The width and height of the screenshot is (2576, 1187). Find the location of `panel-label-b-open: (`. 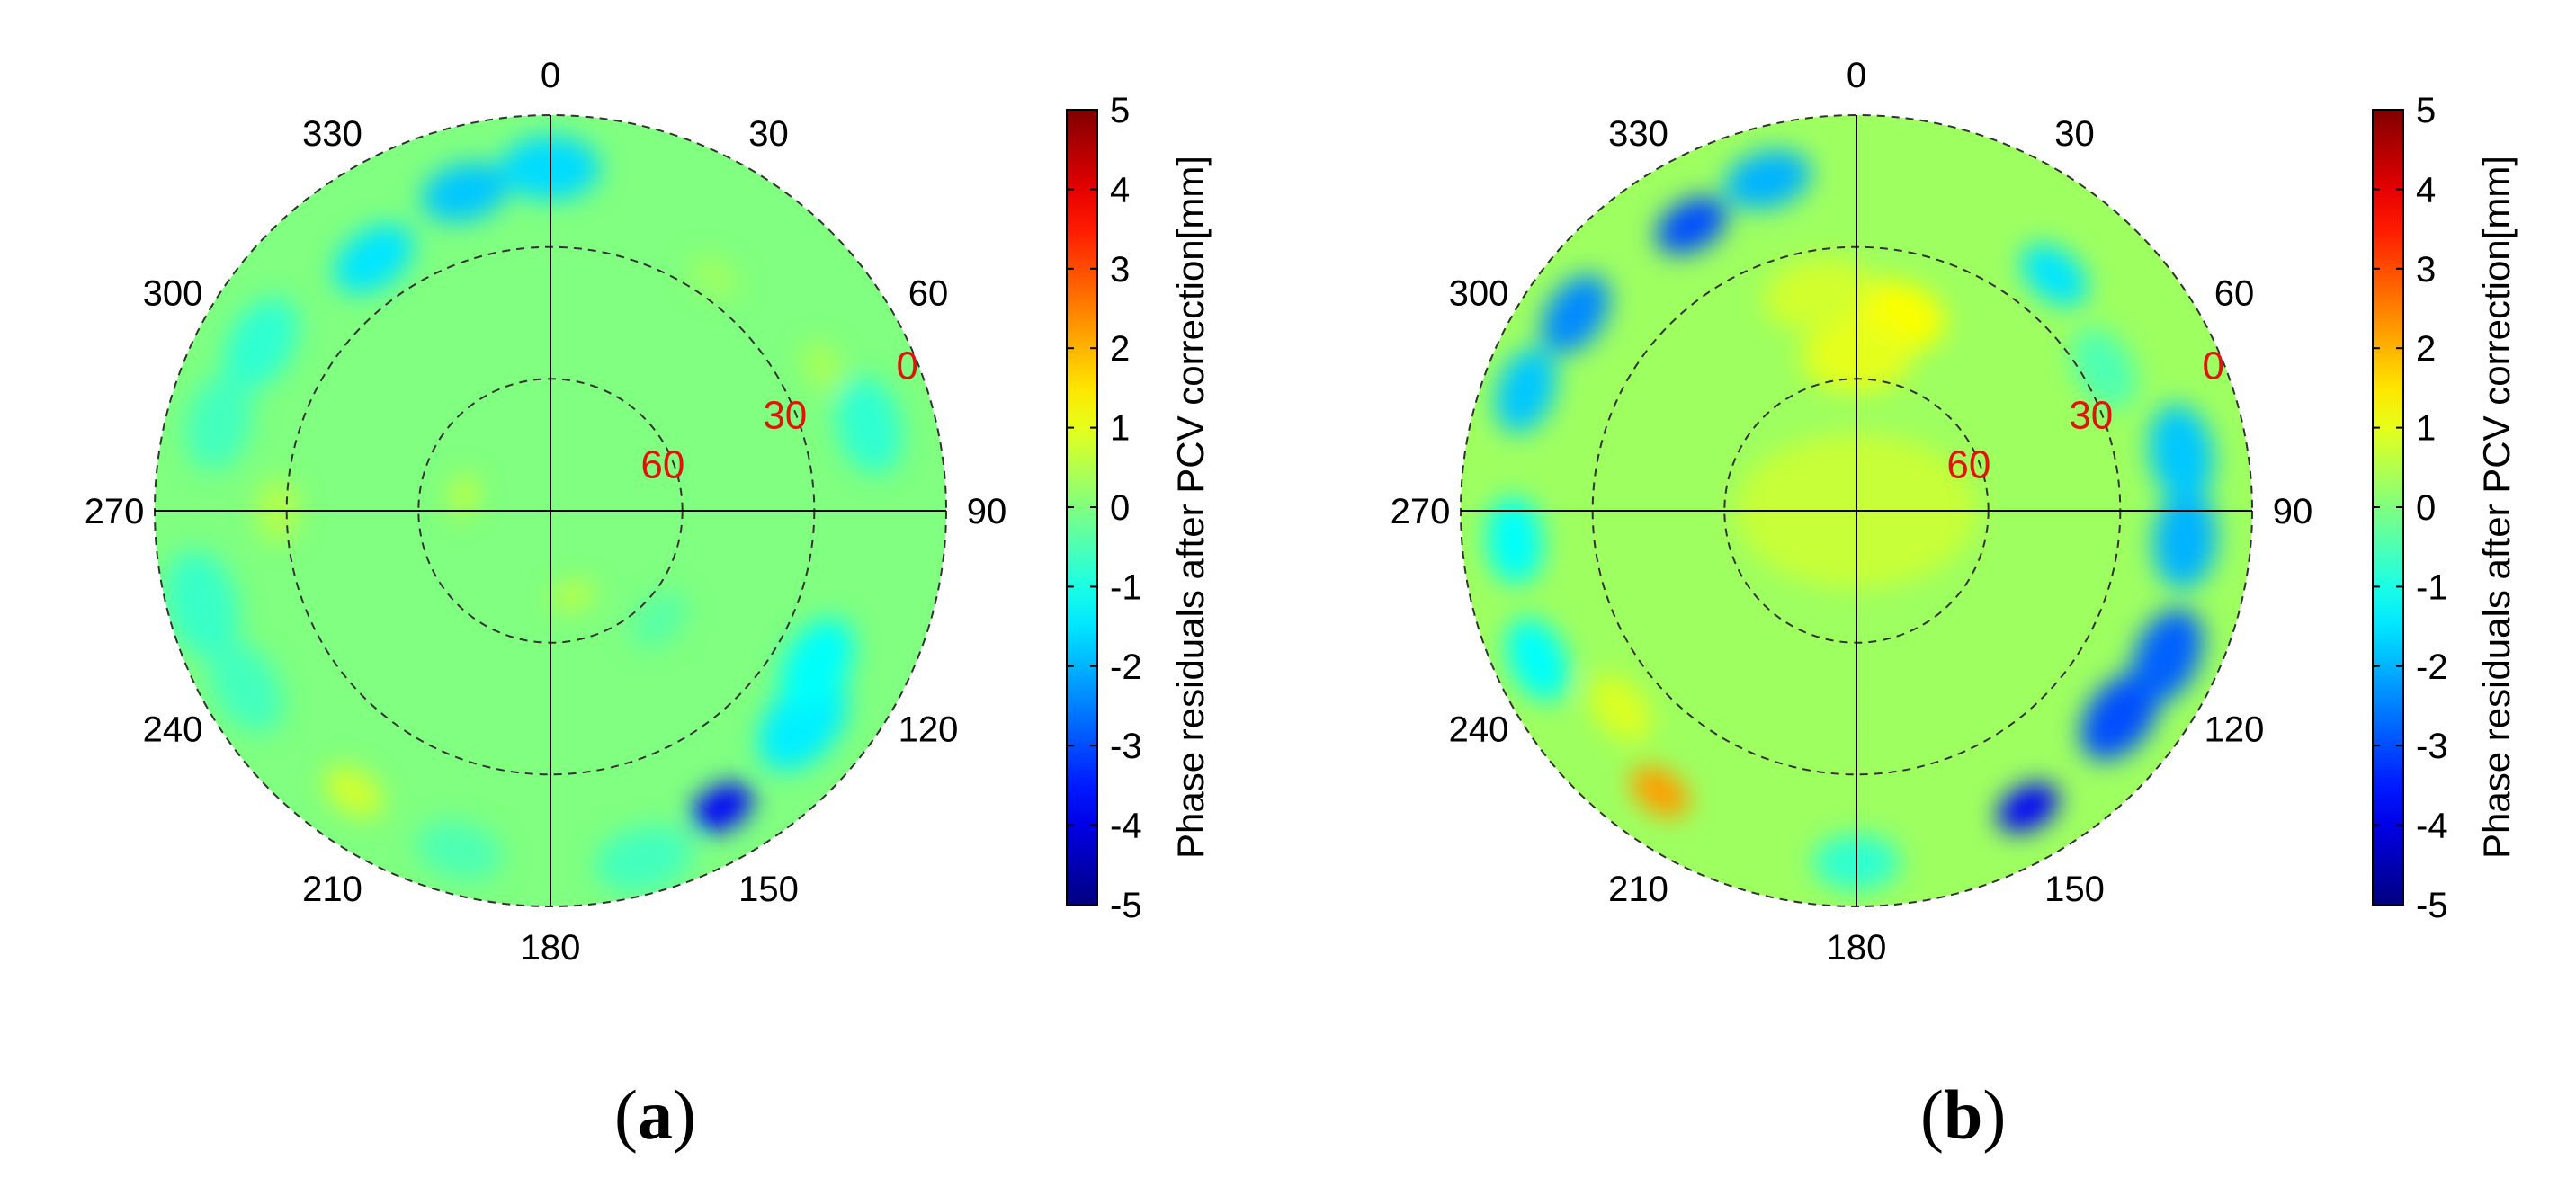

panel-label-b-open: ( is located at coordinates (1932, 1114).